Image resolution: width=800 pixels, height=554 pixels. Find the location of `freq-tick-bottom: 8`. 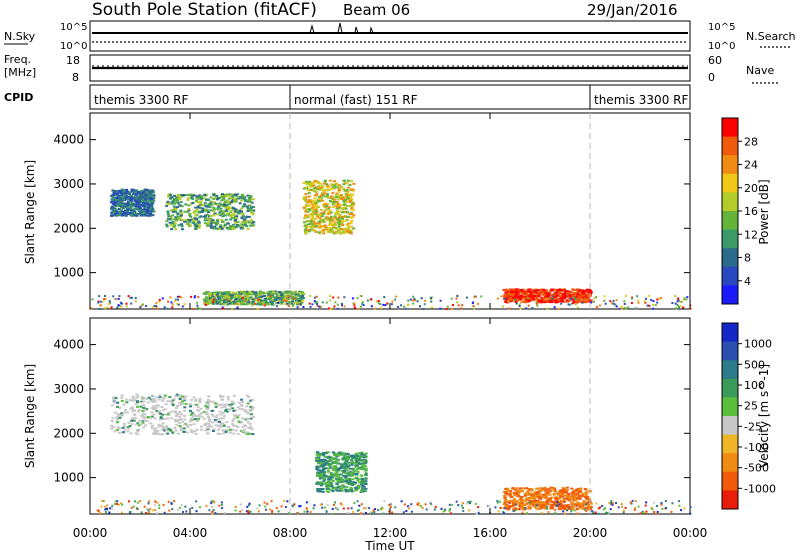

freq-tick-bottom: 8 is located at coordinates (75, 77).